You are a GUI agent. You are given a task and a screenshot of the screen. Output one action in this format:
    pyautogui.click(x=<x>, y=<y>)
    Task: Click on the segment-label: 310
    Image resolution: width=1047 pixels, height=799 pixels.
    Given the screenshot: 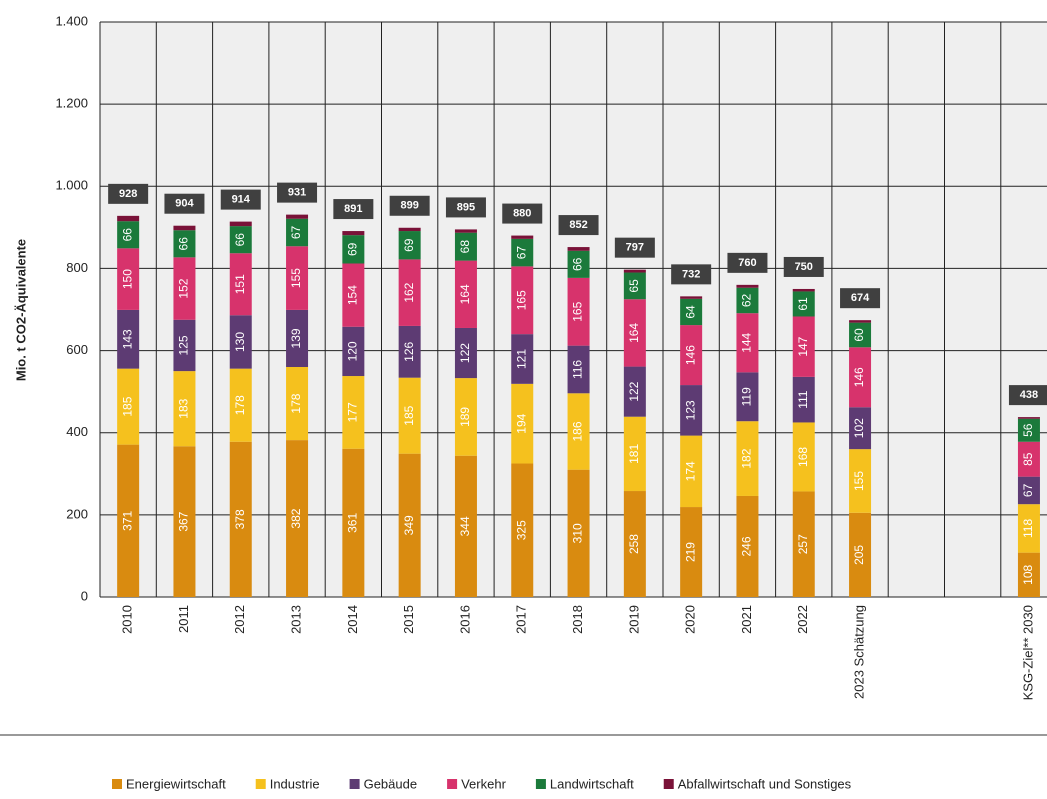 What is the action you would take?
    pyautogui.click(x=578, y=533)
    